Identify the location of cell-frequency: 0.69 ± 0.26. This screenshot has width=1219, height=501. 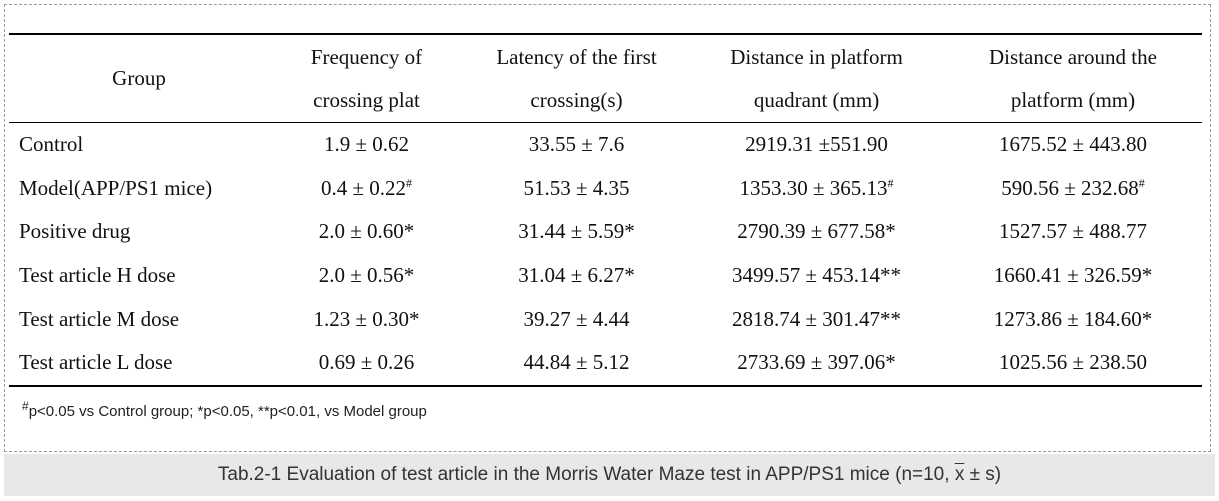
(366, 362).